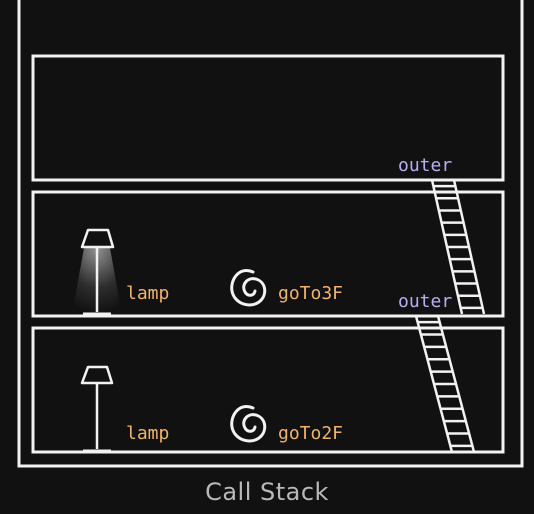 The width and height of the screenshot is (534, 514). What do you see at coordinates (311, 433) in the screenshot?
I see `function-name-label: goTo2F` at bounding box center [311, 433].